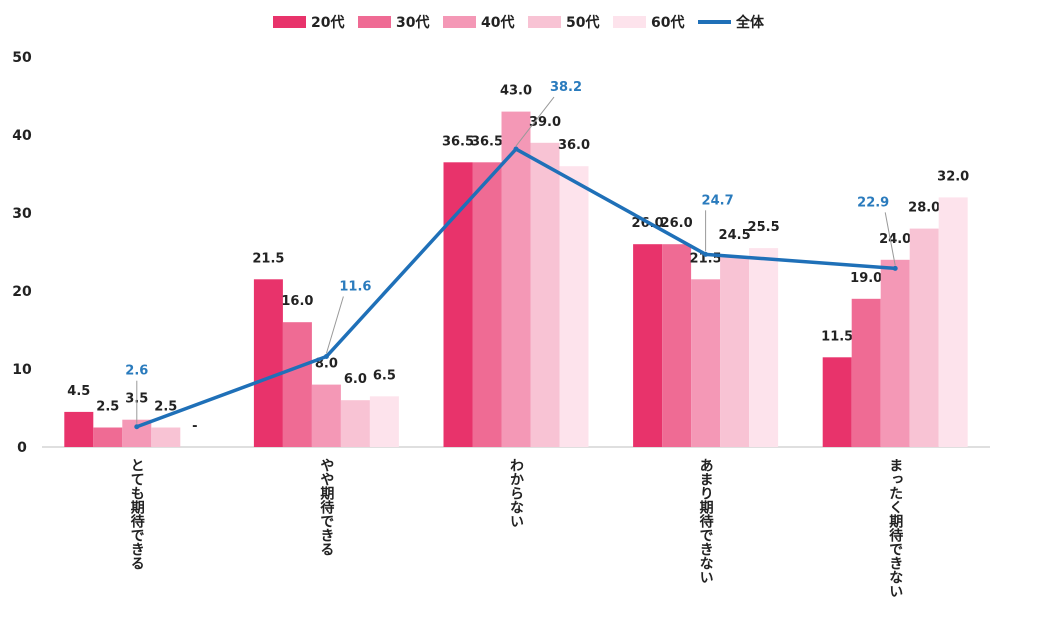 This screenshot has width=1041, height=621. What do you see at coordinates (136, 371) in the screenshot?
I see `total-value-label: 2.6` at bounding box center [136, 371].